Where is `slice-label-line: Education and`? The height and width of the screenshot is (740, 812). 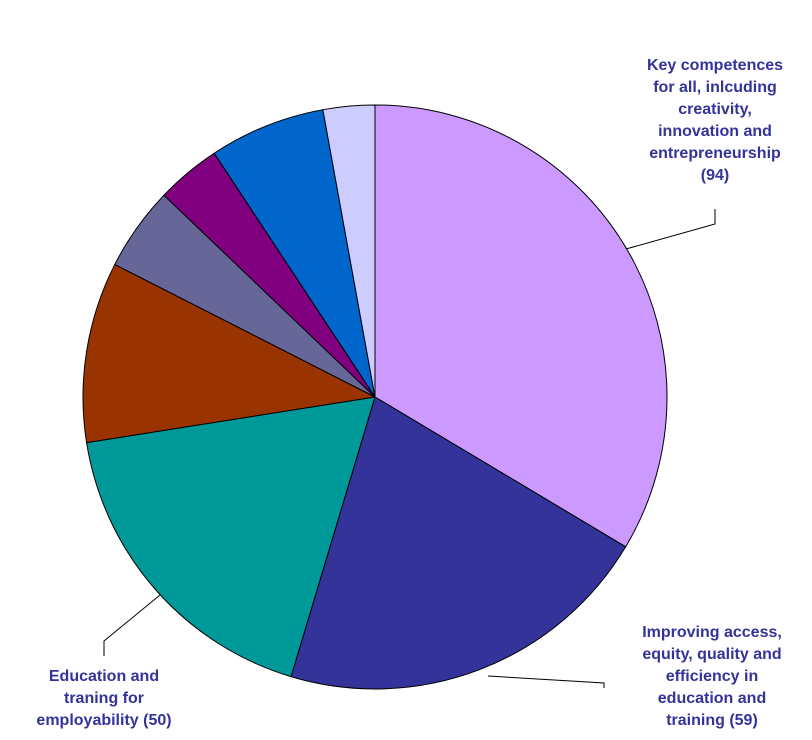
slice-label-line: Education and is located at coordinates (104, 676).